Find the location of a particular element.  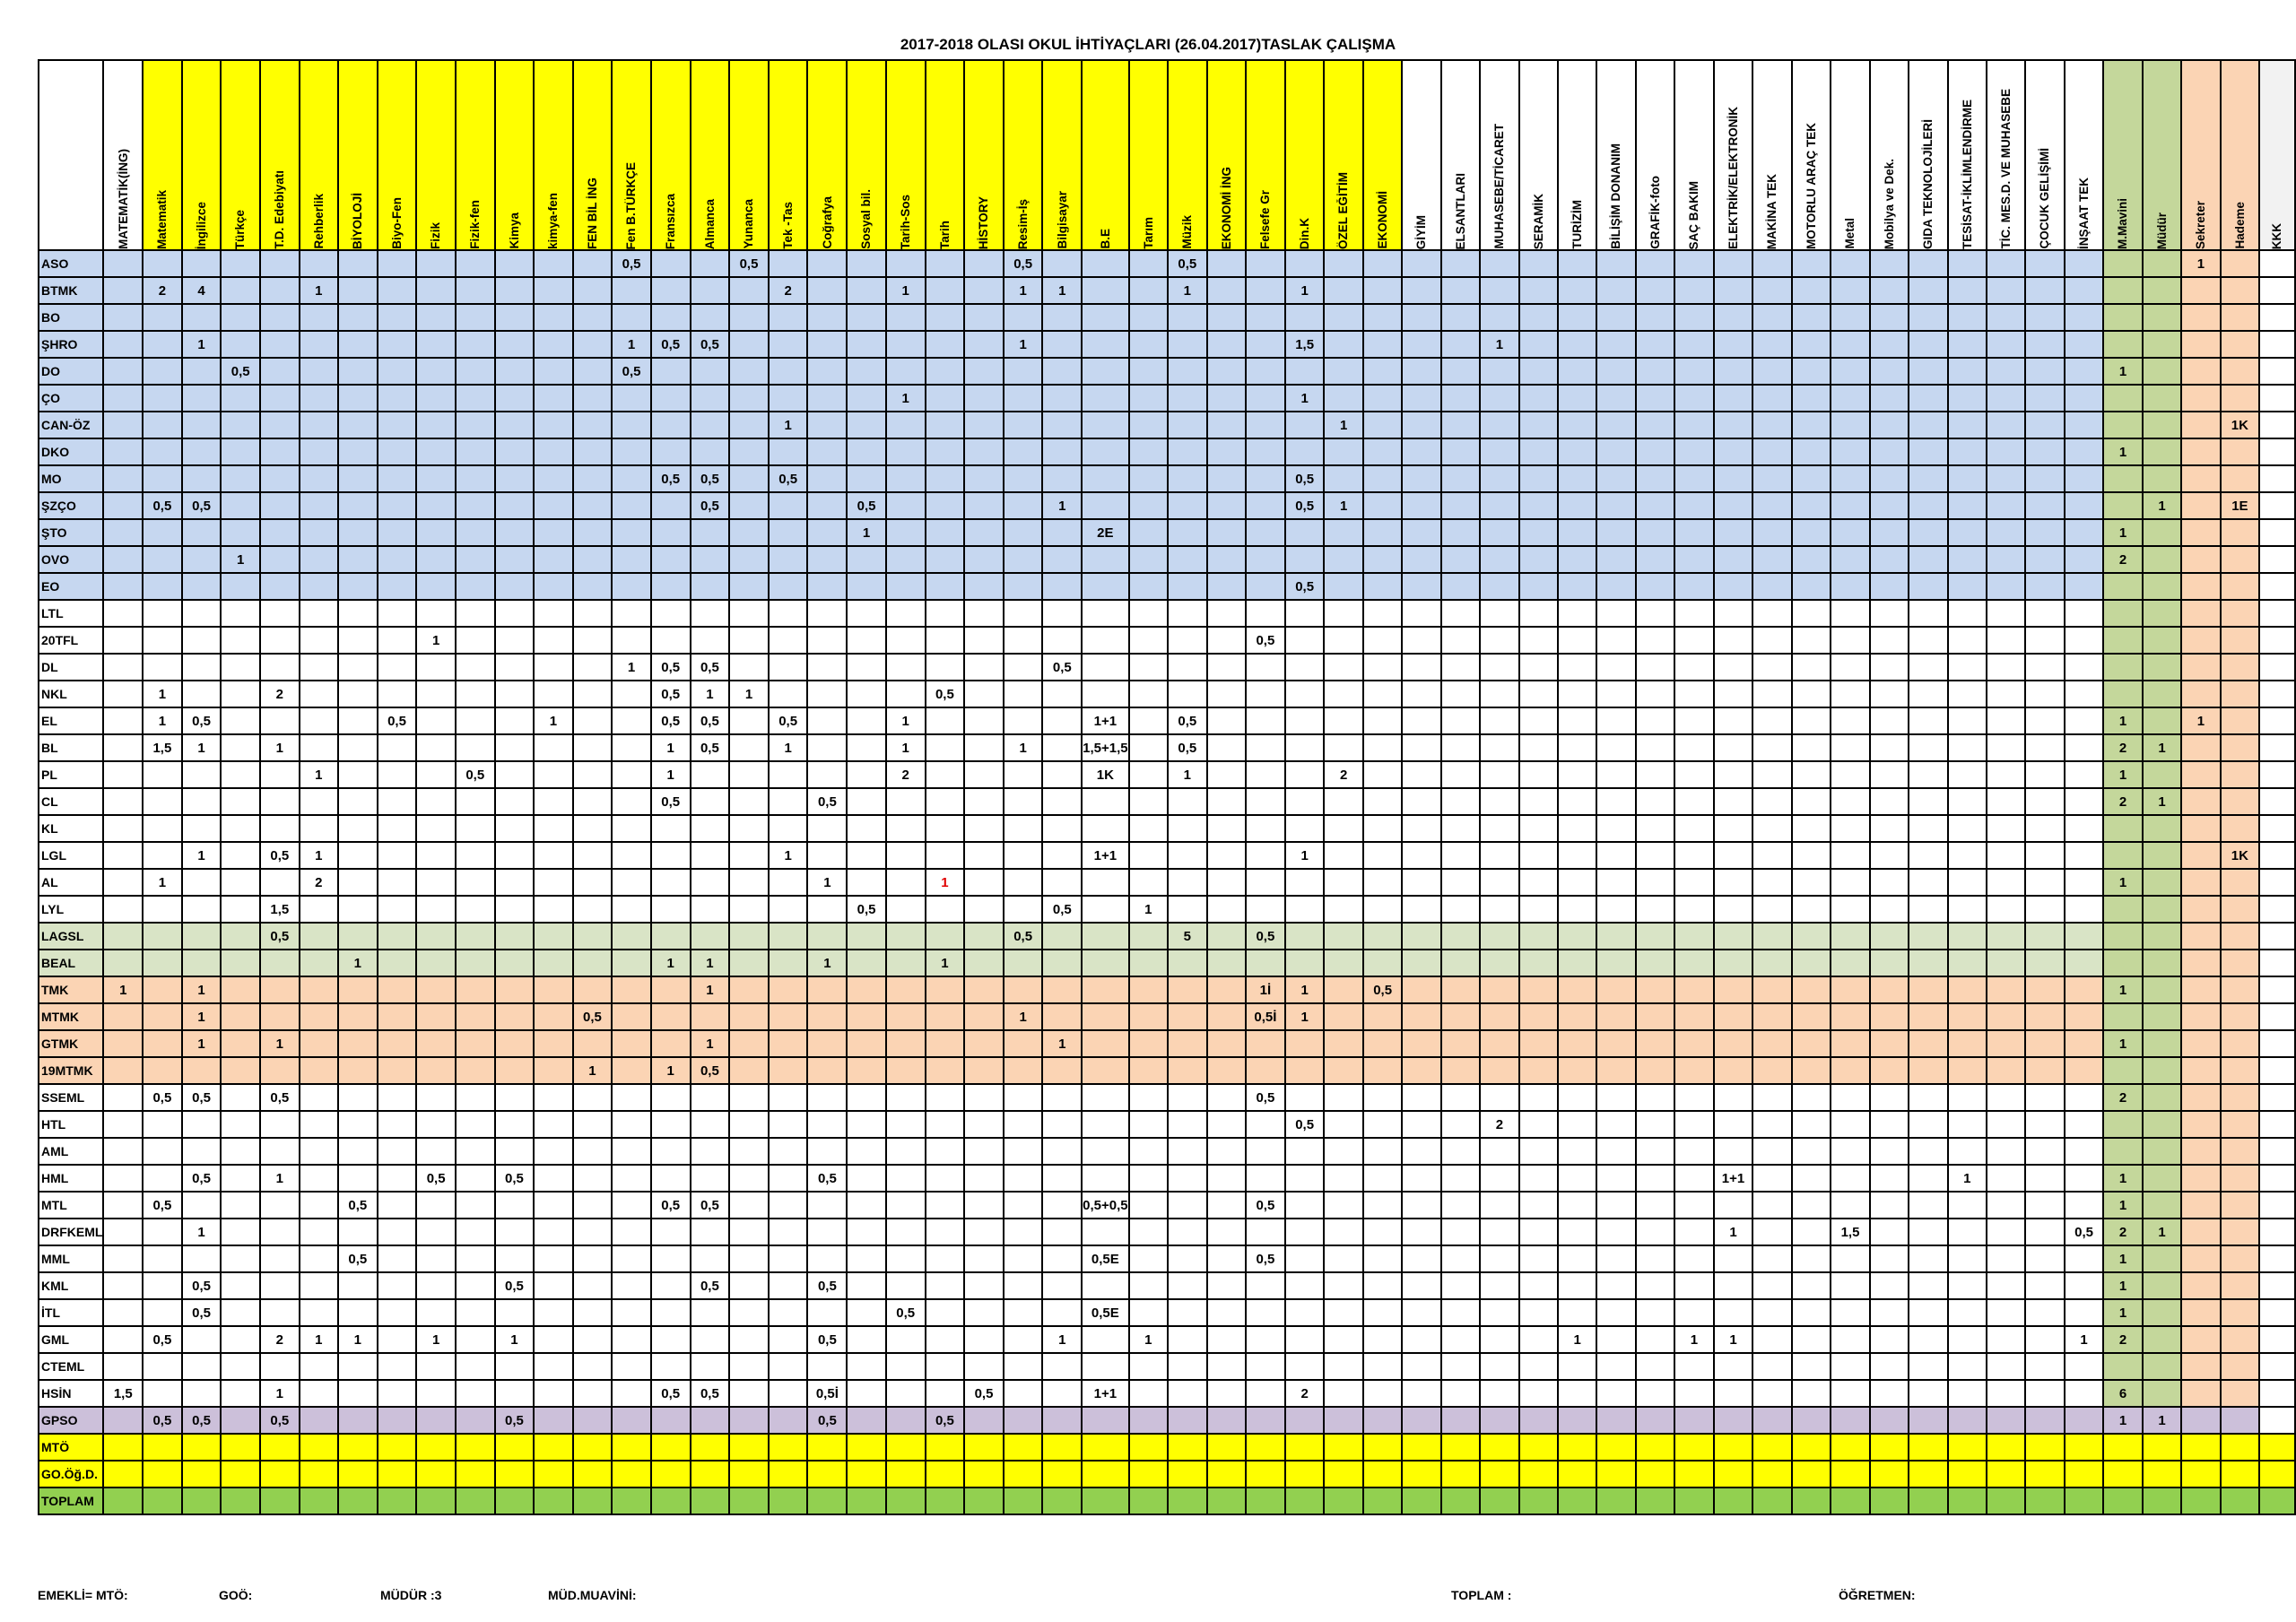

table-row: BTMK 2 4 1 2 1 1 1 1 1 is located at coordinates (1166, 290).